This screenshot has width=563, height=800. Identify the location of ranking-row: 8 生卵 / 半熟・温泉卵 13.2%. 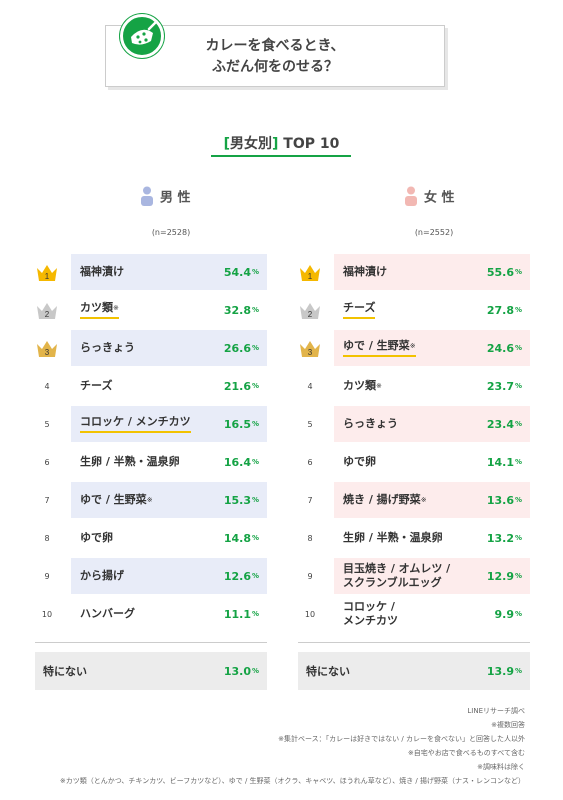
(414, 538).